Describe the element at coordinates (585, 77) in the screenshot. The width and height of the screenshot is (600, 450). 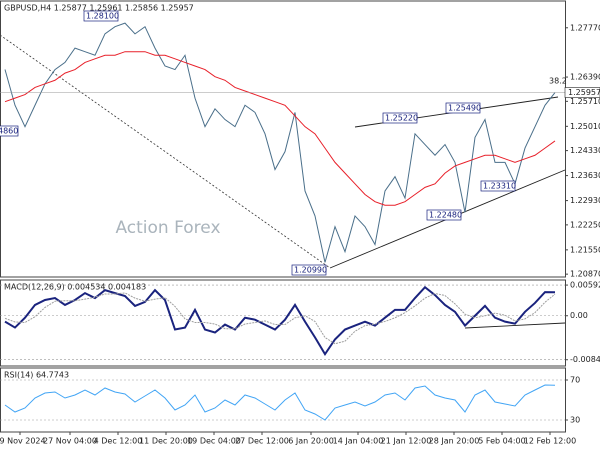
I see `y-tick-label: 1.26390` at that location.